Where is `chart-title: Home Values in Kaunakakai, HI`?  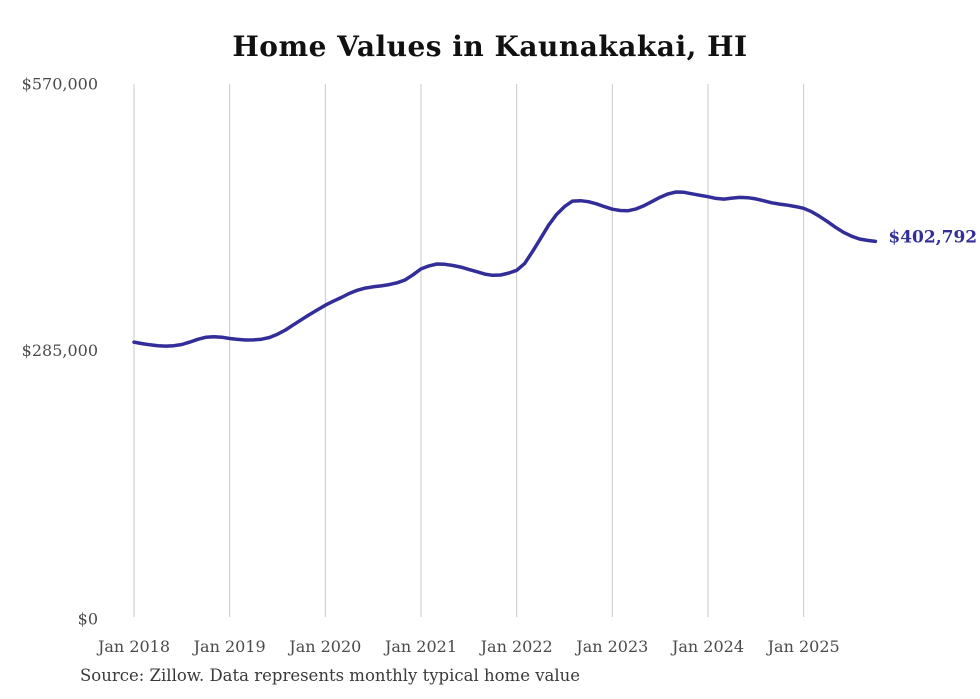 chart-title: Home Values in Kaunakakai, HI is located at coordinates (490, 46).